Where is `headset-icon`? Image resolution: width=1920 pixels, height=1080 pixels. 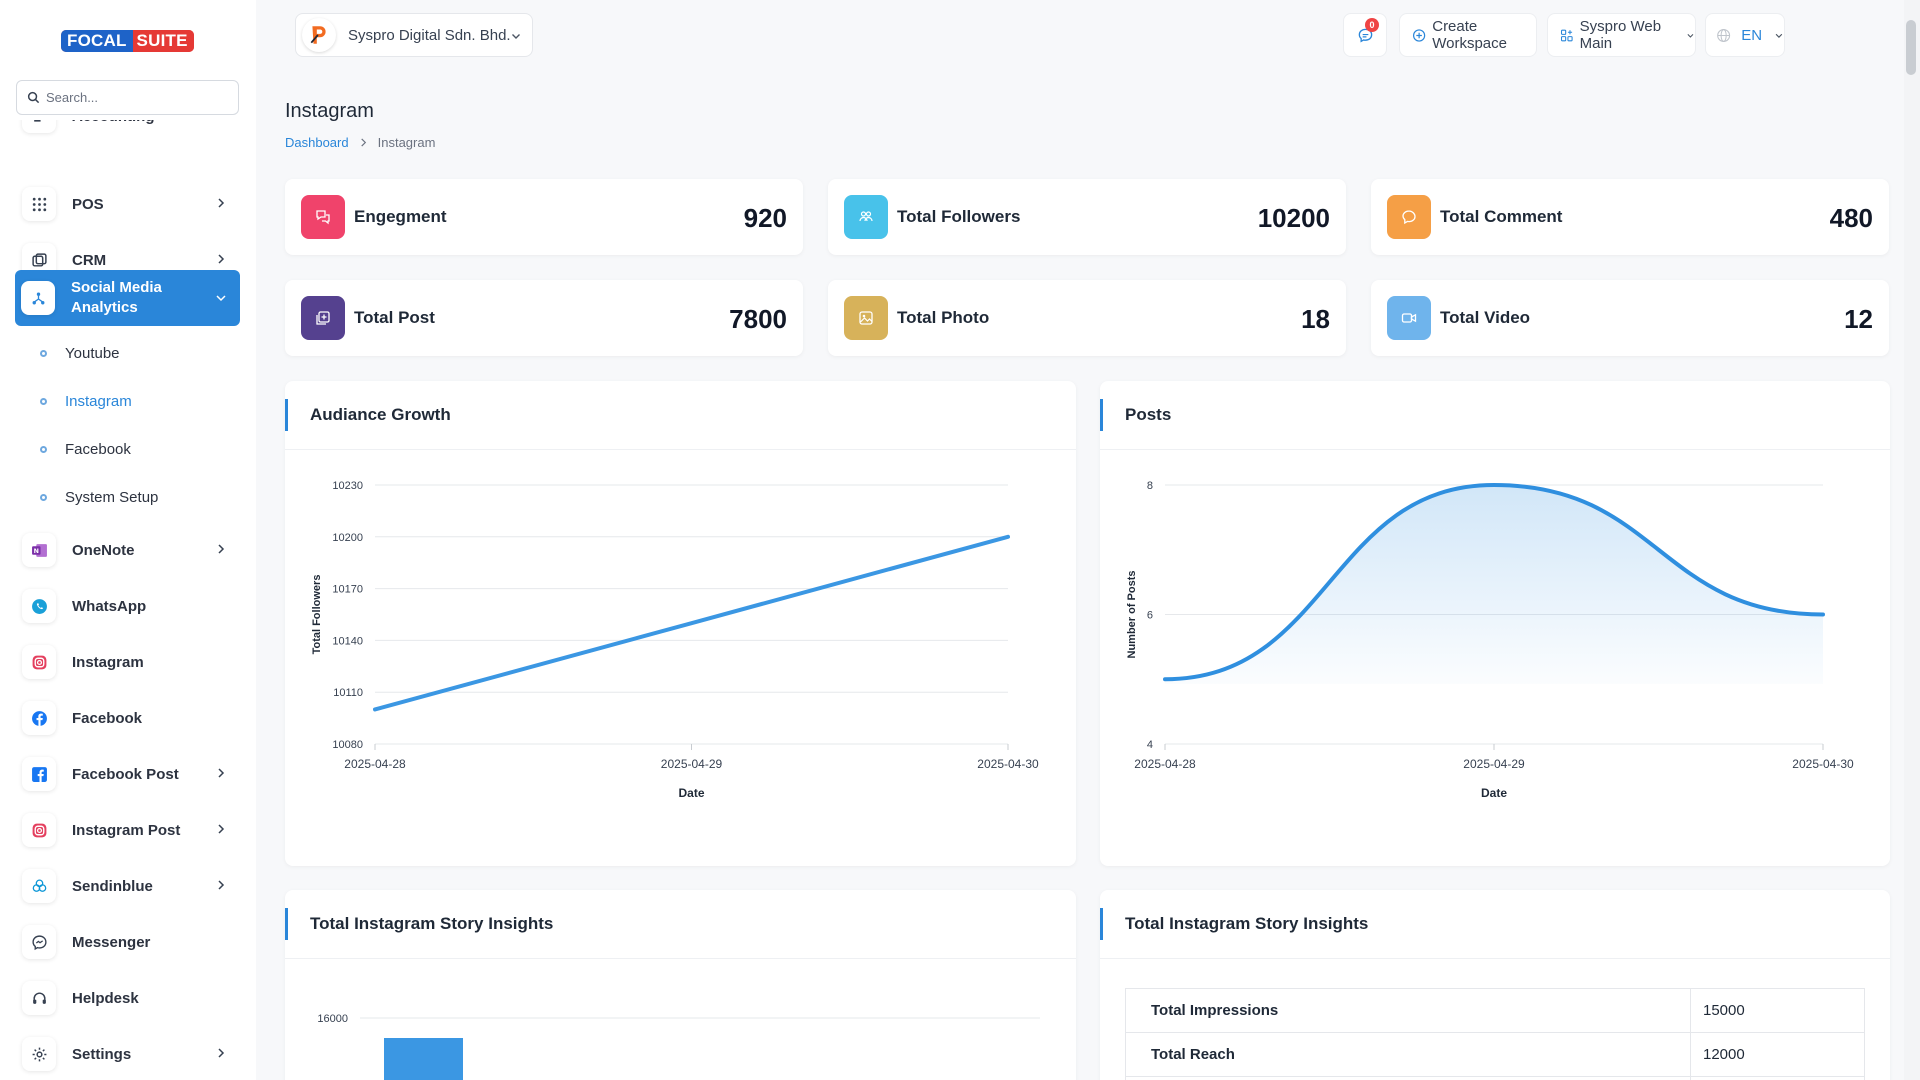
headset-icon is located at coordinates (39, 998).